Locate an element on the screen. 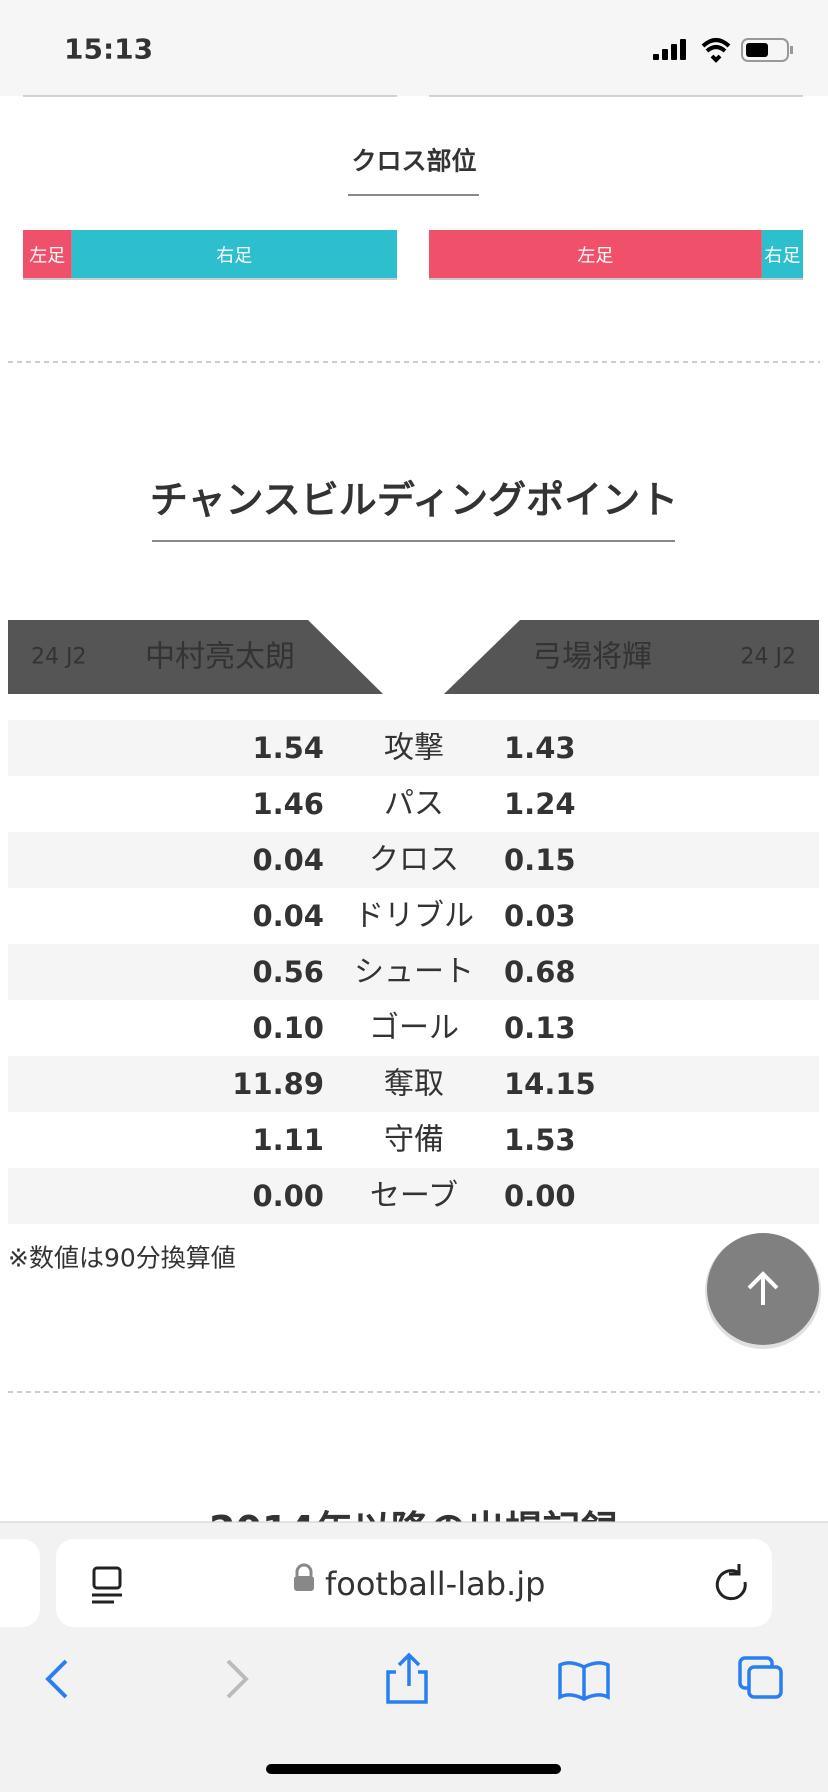  stat-label: セーブ is located at coordinates (414, 1196).